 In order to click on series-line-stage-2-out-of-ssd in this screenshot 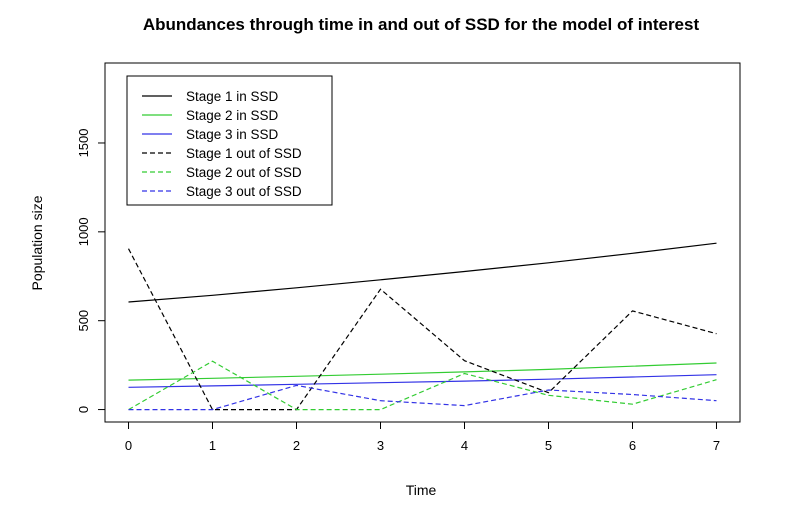, I will do `click(422, 385)`.